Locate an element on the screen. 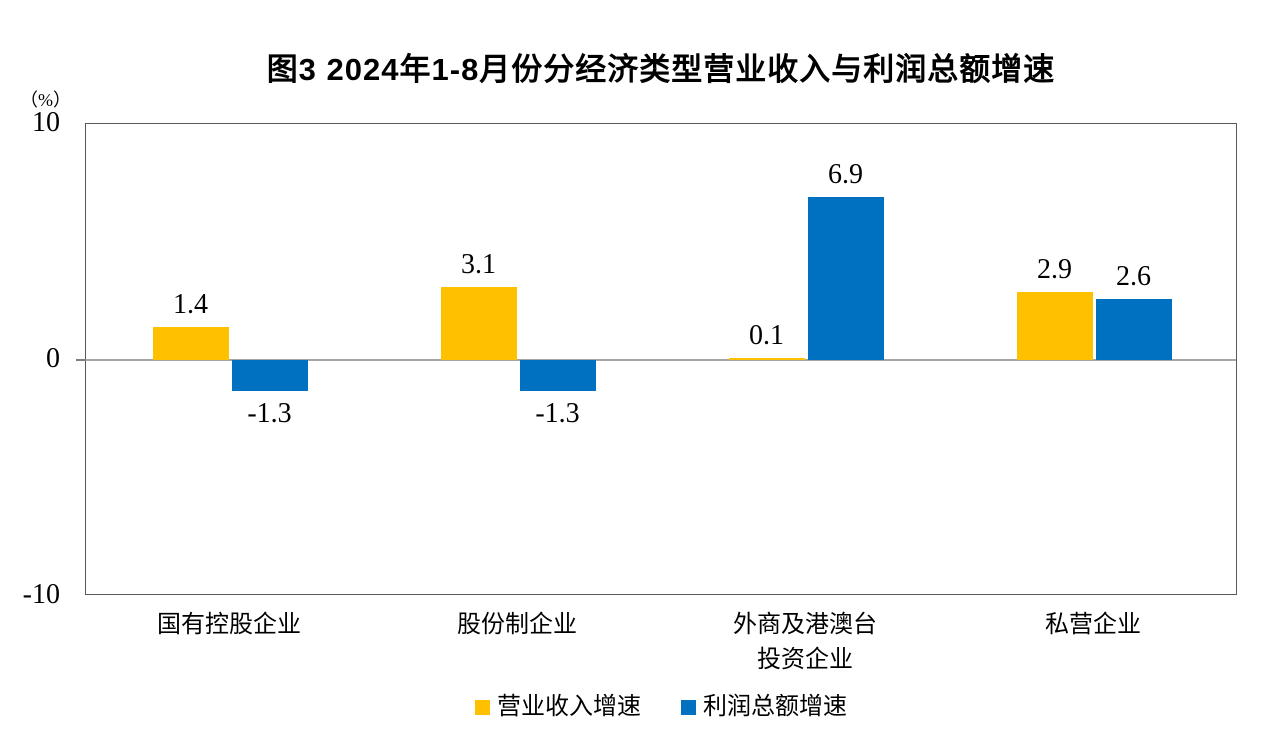  x-axis-category-label: 国有控股企业 is located at coordinates (229, 625).